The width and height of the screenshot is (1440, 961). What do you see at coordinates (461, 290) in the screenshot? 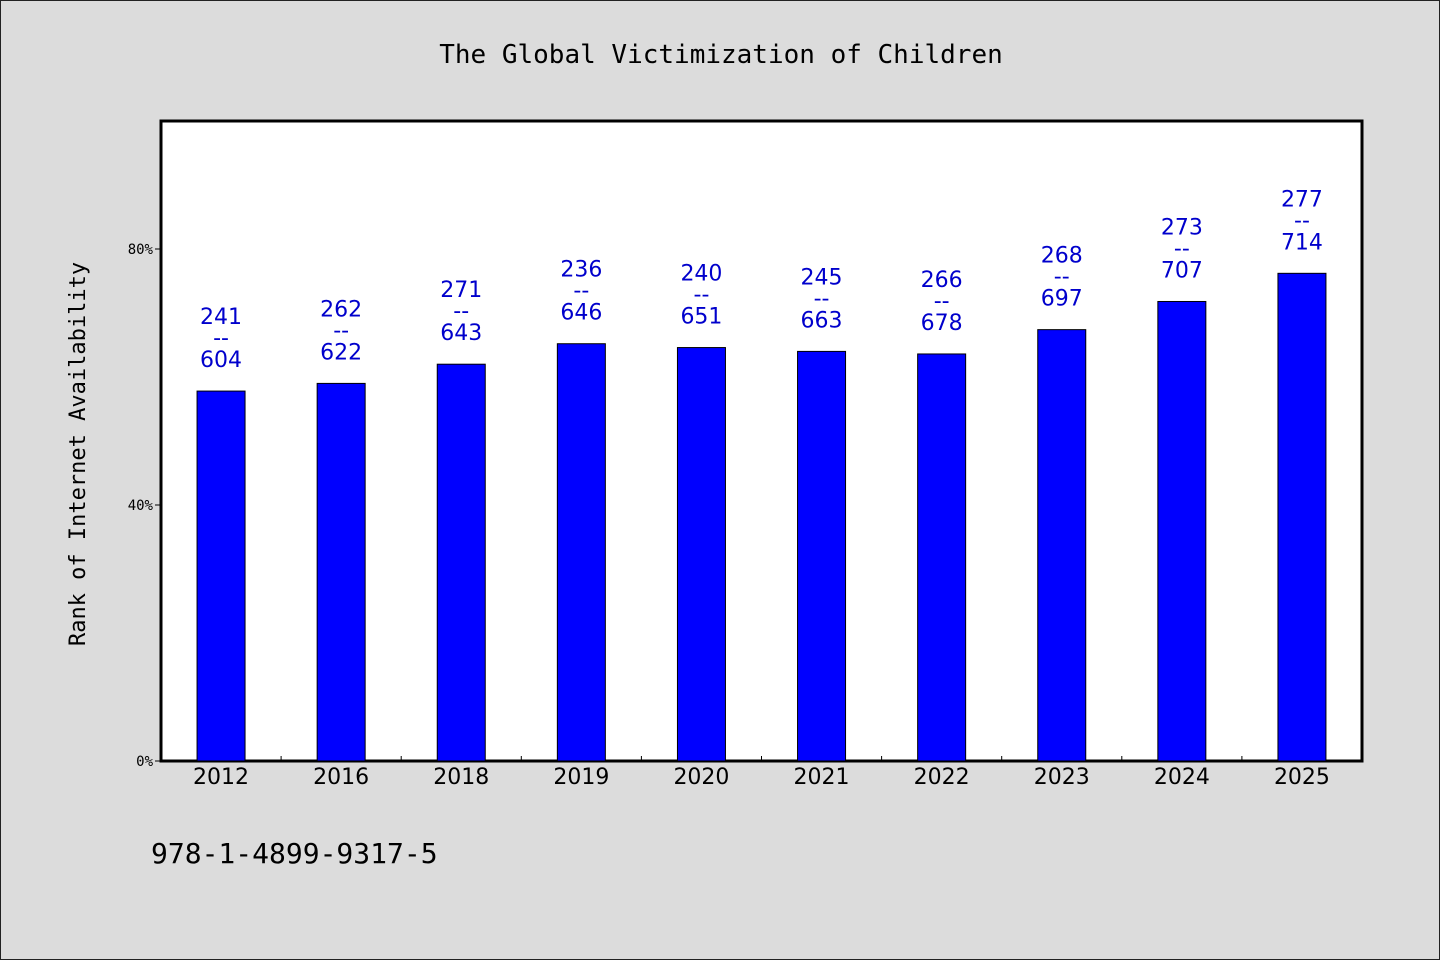
I see `data-label-top-2018: 271` at bounding box center [461, 290].